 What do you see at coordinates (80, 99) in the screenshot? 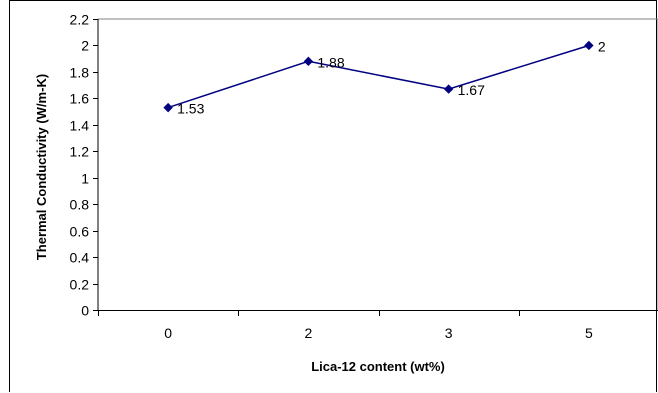
I see `y-tick-label: 1.6` at bounding box center [80, 99].